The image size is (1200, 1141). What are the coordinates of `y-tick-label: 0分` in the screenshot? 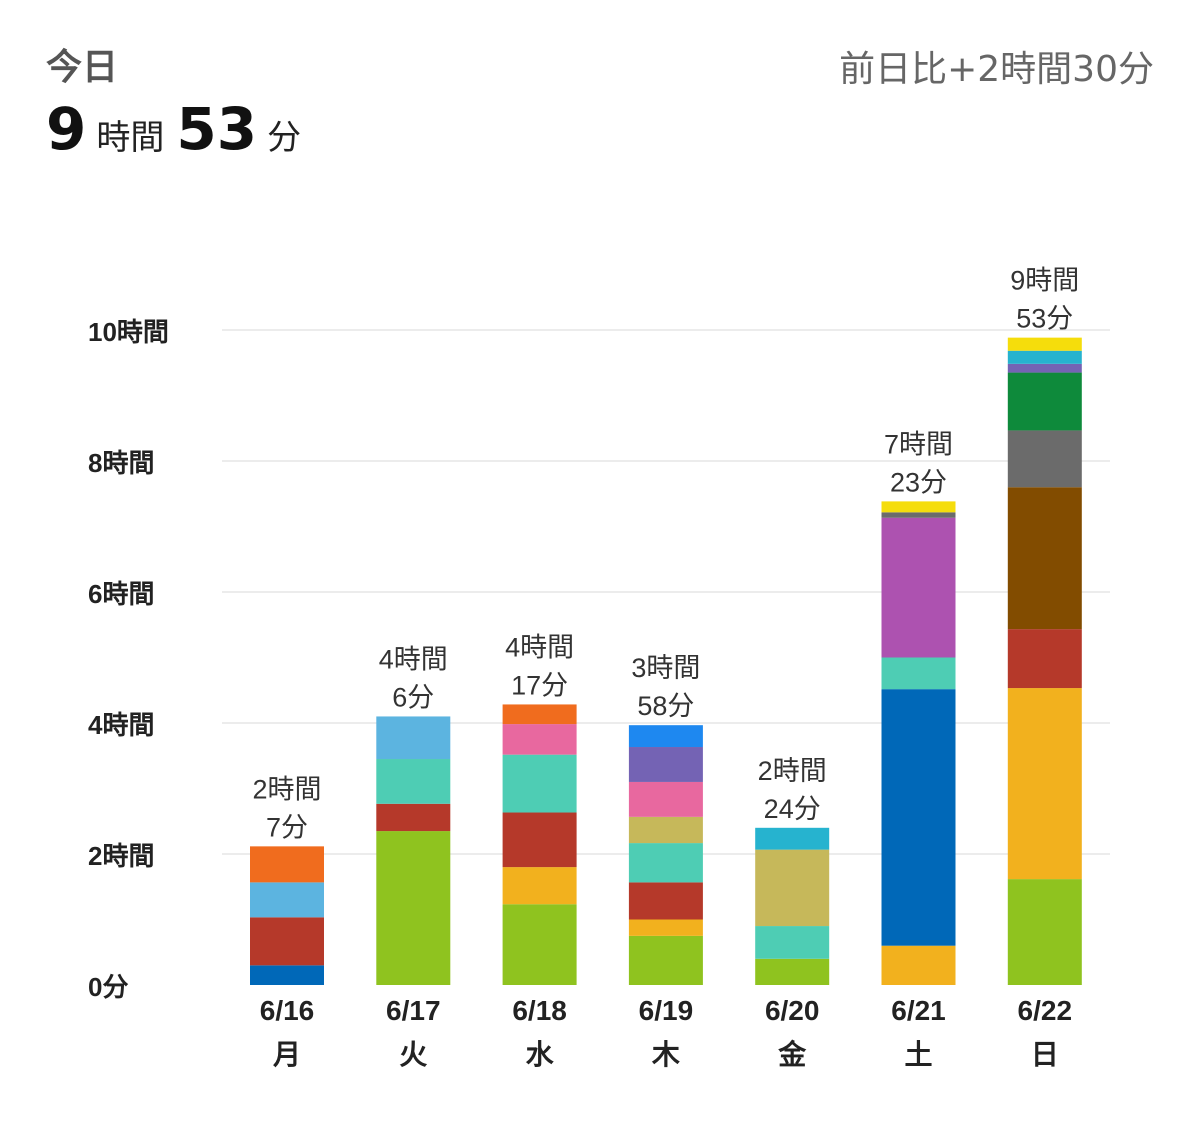 It's located at (108, 987).